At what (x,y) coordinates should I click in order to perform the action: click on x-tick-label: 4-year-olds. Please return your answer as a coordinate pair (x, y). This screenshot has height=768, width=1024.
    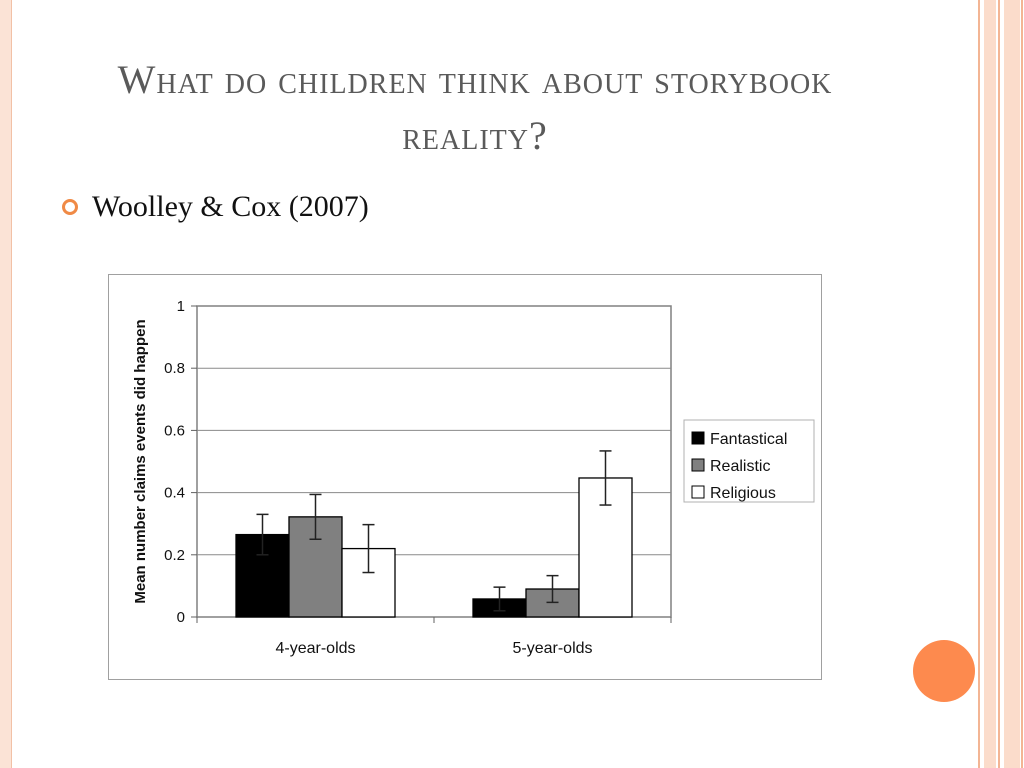
    Looking at the image, I should click on (315, 648).